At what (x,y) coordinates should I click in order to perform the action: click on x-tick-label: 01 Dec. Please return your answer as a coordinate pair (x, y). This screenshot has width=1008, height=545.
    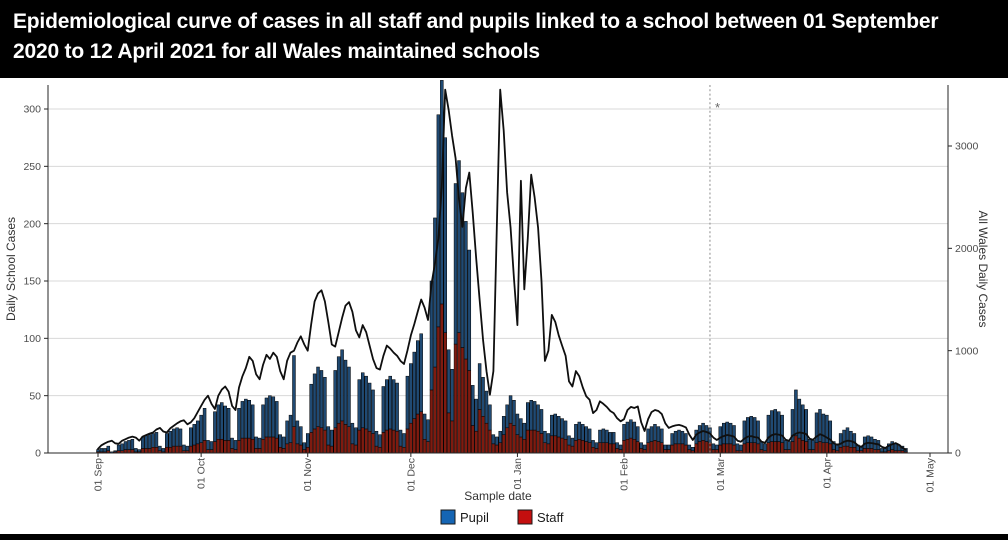
    Looking at the image, I should click on (411, 474).